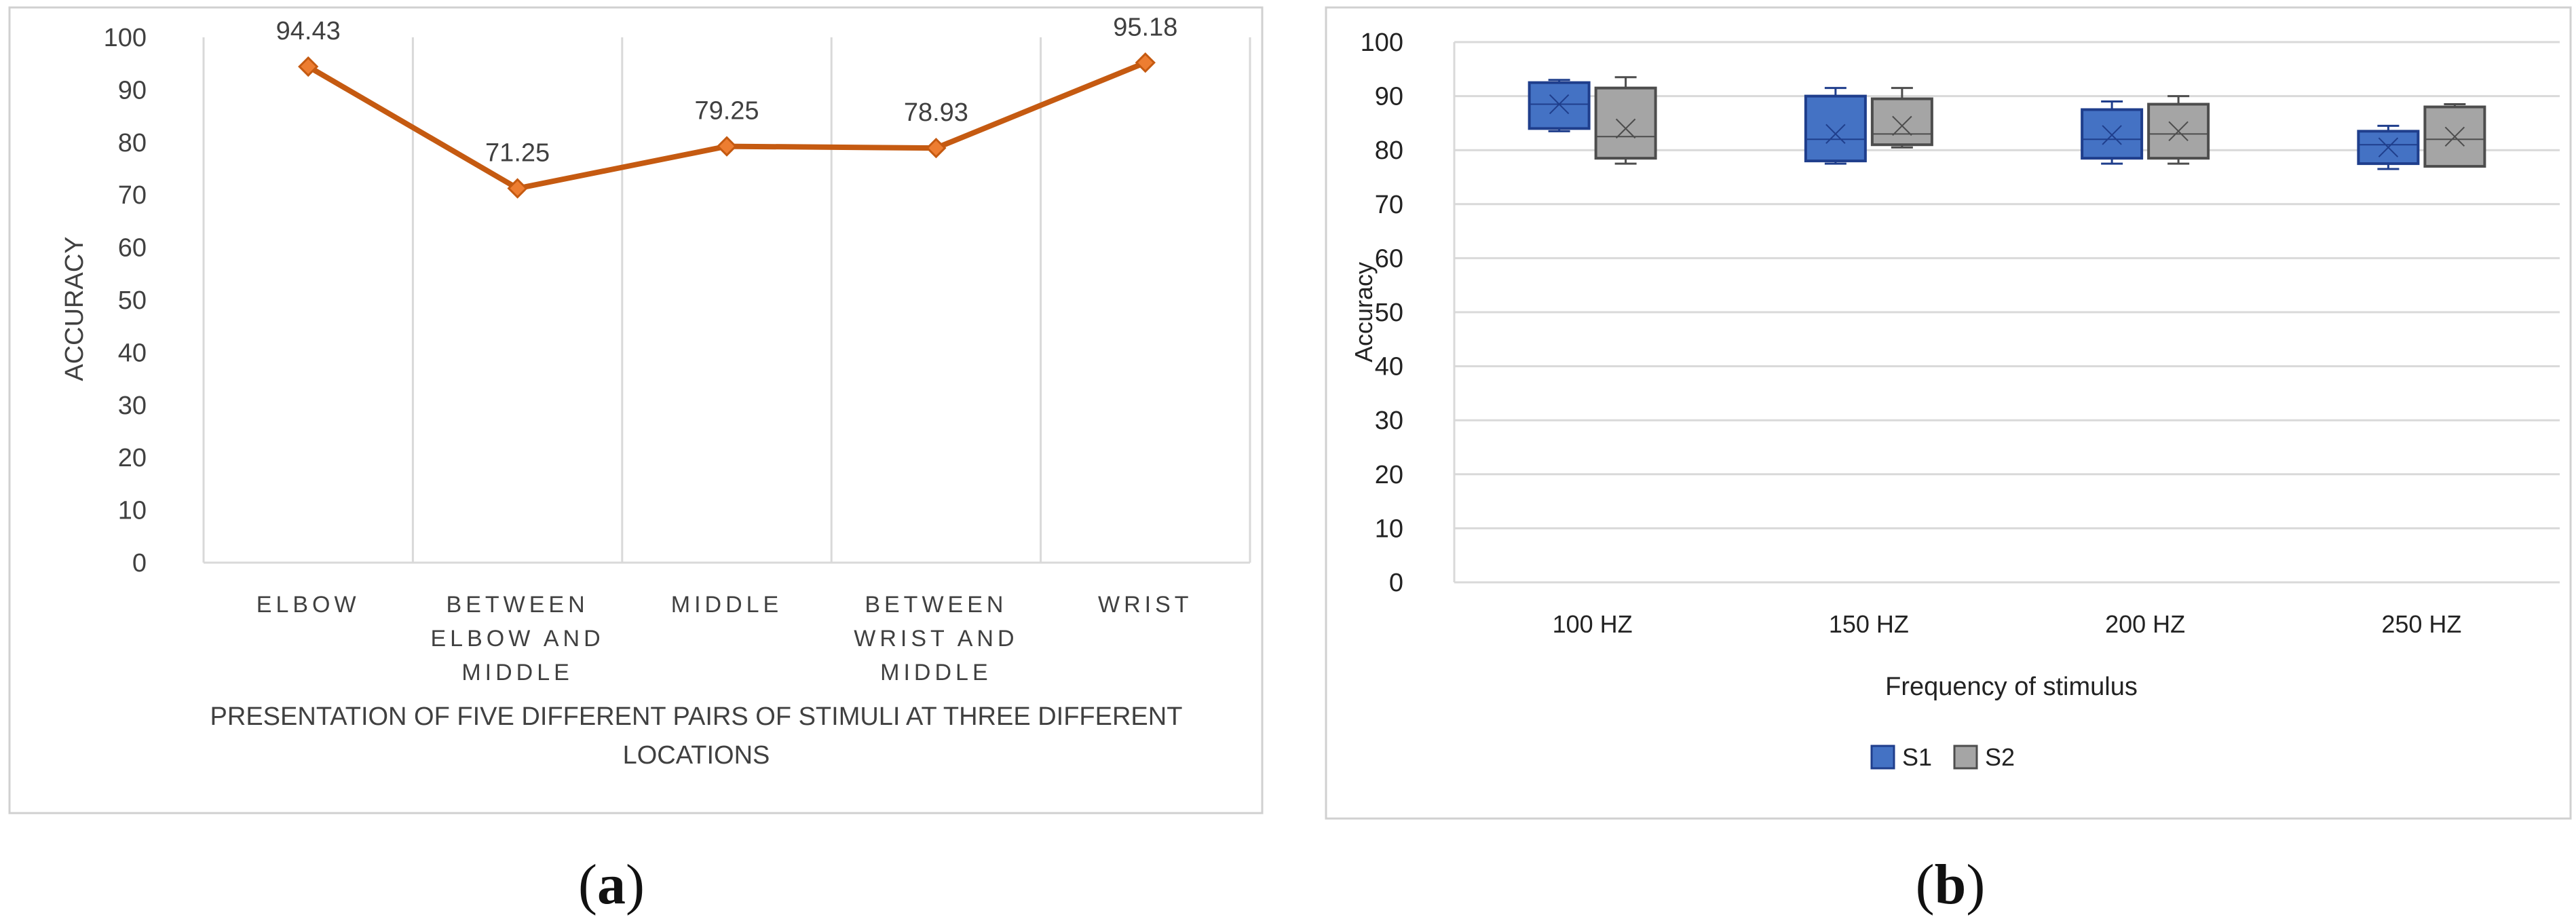 Image resolution: width=2576 pixels, height=921 pixels. I want to click on chart-a-ytick-label: 70, so click(132, 195).